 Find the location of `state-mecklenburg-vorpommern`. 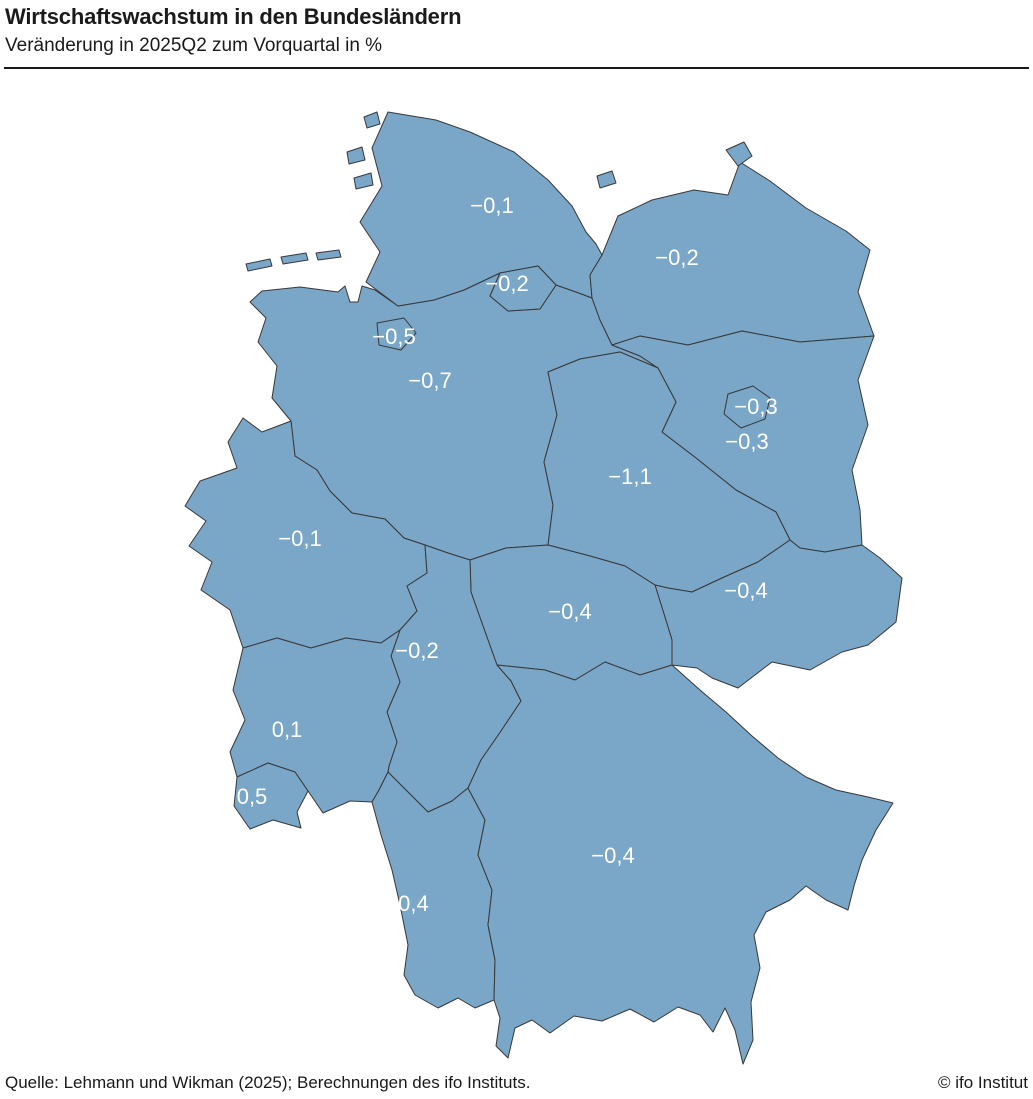

state-mecklenburg-vorpommern is located at coordinates (732, 253).